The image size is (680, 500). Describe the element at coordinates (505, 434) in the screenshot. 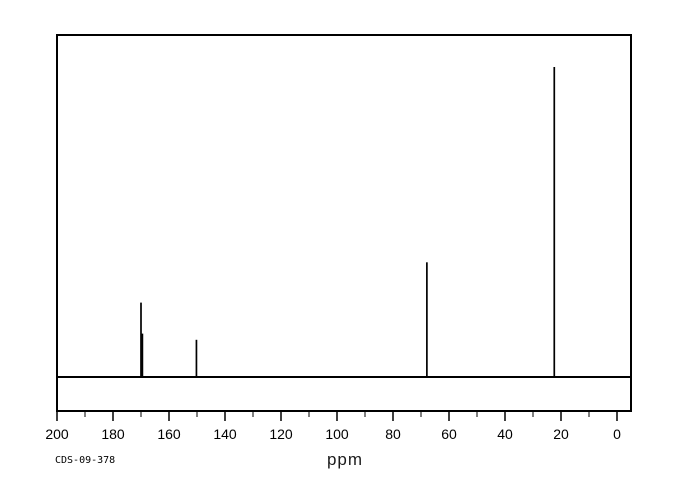

I see `x-axis-tick-label: 40` at that location.